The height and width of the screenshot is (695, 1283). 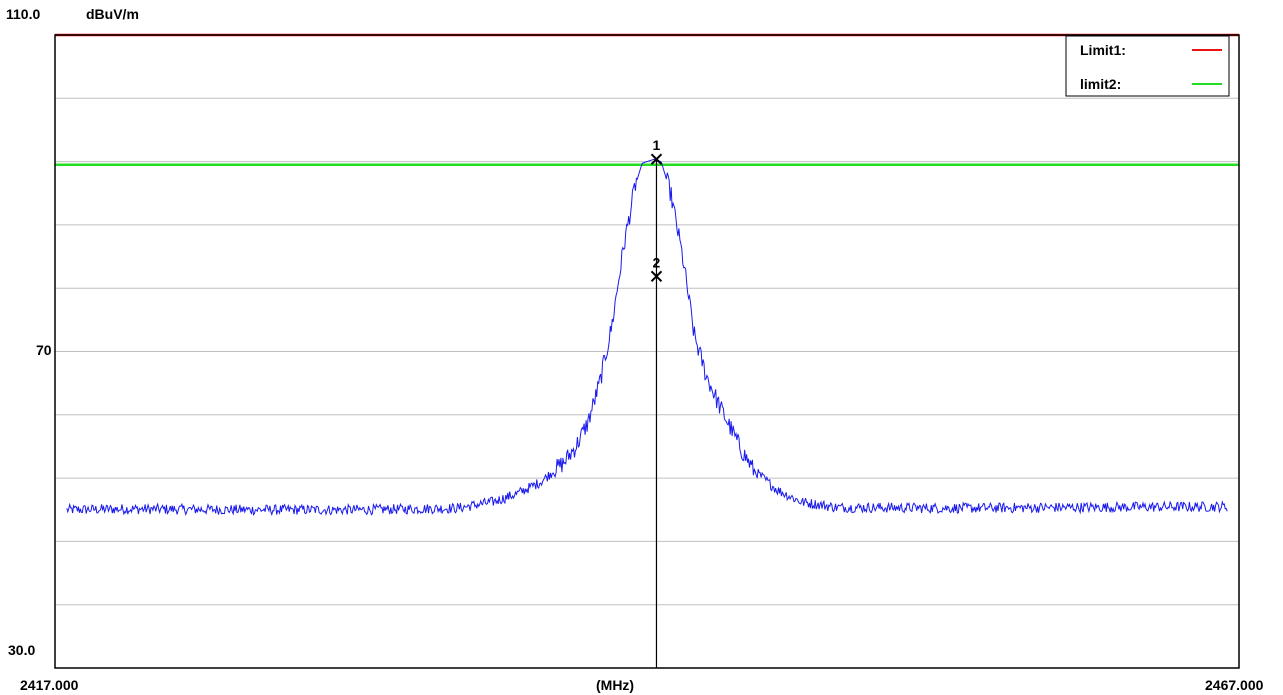 What do you see at coordinates (1100, 84) in the screenshot?
I see `legend-item-limit2-label: limit2:` at bounding box center [1100, 84].